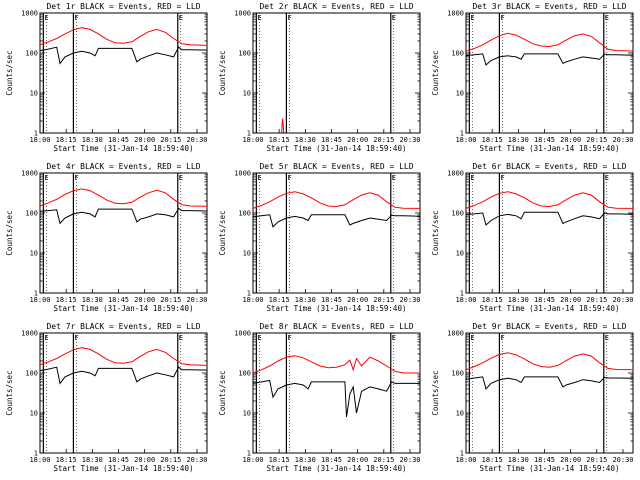  Describe the element at coordinates (336, 6) in the screenshot. I see `chart-title: Det 2r BLACK = Events, RED = LLD` at that location.